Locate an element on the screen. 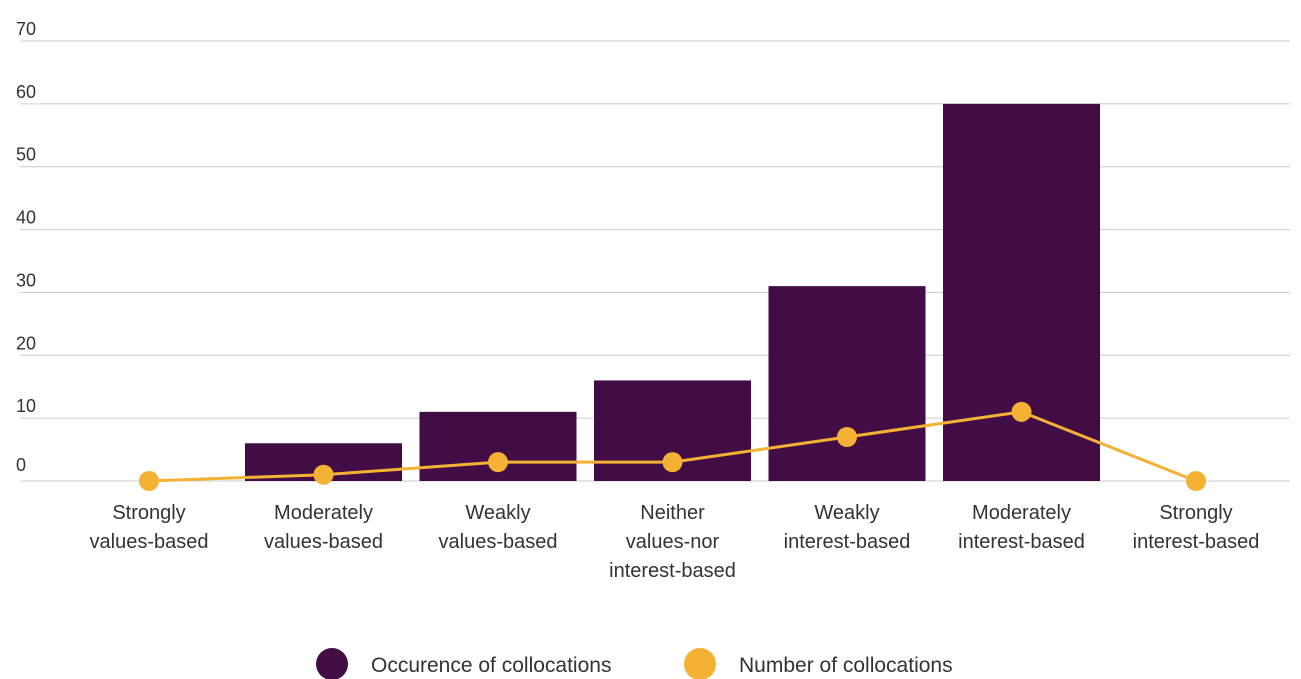 Image resolution: width=1301 pixels, height=679 pixels. legend-label-occurence: Occurence of collocations is located at coordinates (491, 665).